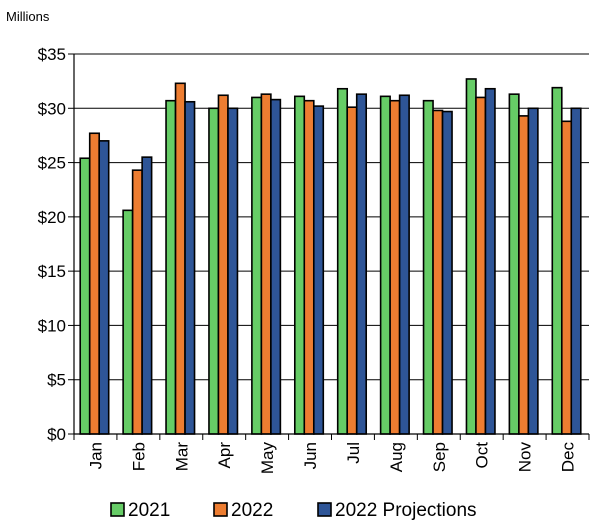 The width and height of the screenshot is (592, 525). I want to click on bar-sep-2022, so click(438, 272).